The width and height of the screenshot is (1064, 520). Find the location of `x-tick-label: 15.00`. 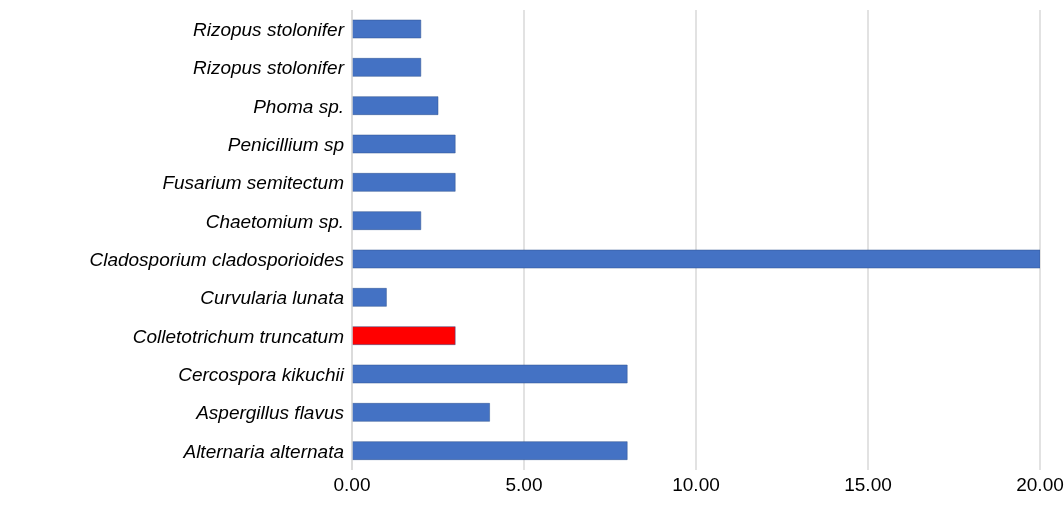

x-tick-label: 15.00 is located at coordinates (868, 485).